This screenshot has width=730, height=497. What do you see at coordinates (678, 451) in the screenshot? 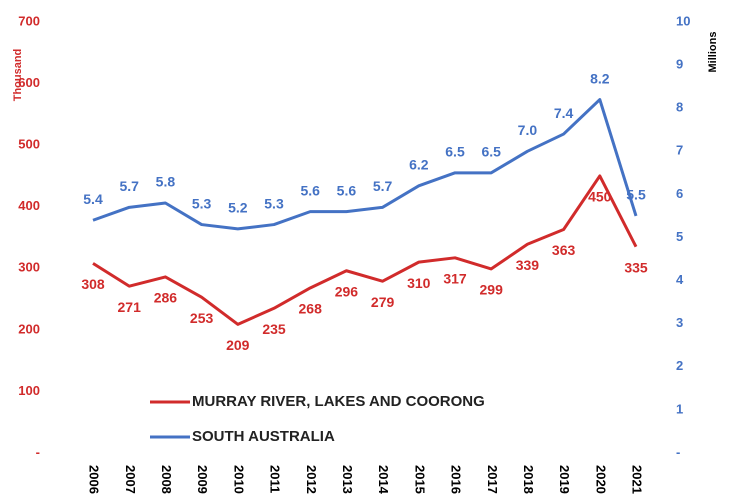
I see `y2-tick-label: -` at bounding box center [678, 451].